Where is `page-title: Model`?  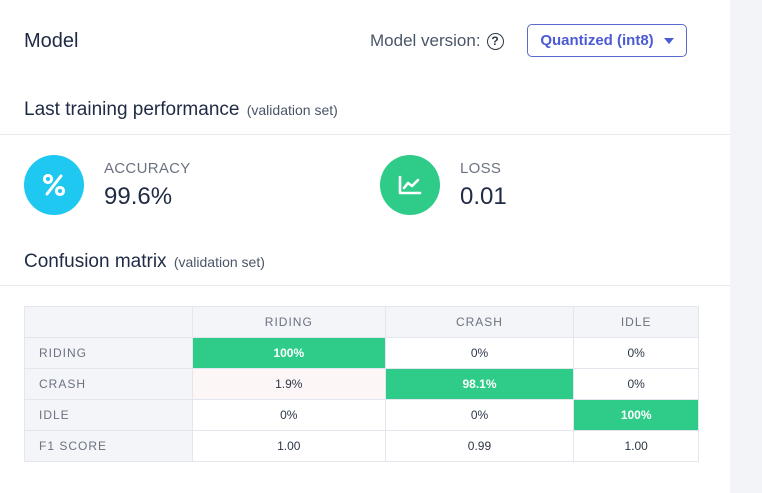
page-title: Model is located at coordinates (51, 41).